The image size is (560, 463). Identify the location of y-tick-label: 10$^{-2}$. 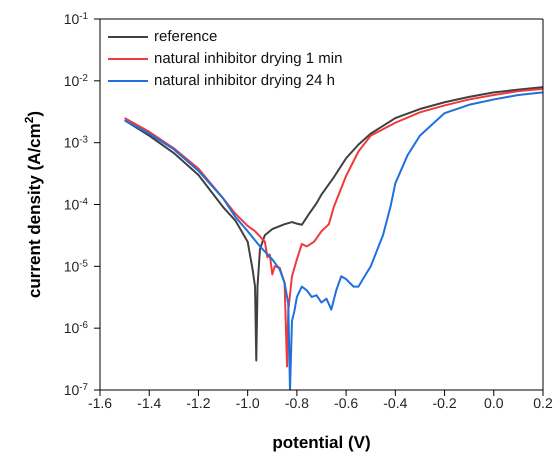
(76, 80).